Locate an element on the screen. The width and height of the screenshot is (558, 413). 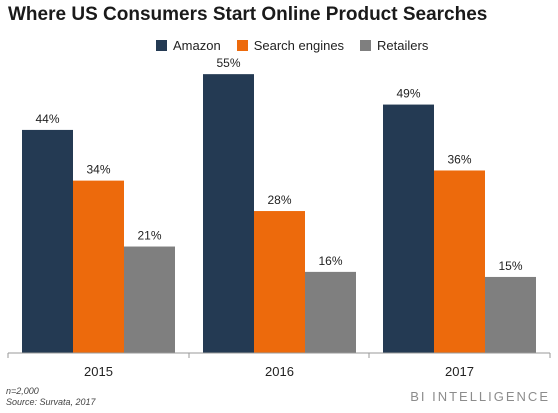
legend-item-amazon: Amazon is located at coordinates (188, 45).